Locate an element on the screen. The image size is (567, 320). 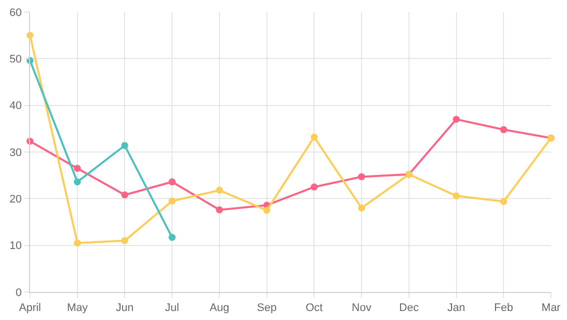
x-tick-label: Mar is located at coordinates (551, 308).